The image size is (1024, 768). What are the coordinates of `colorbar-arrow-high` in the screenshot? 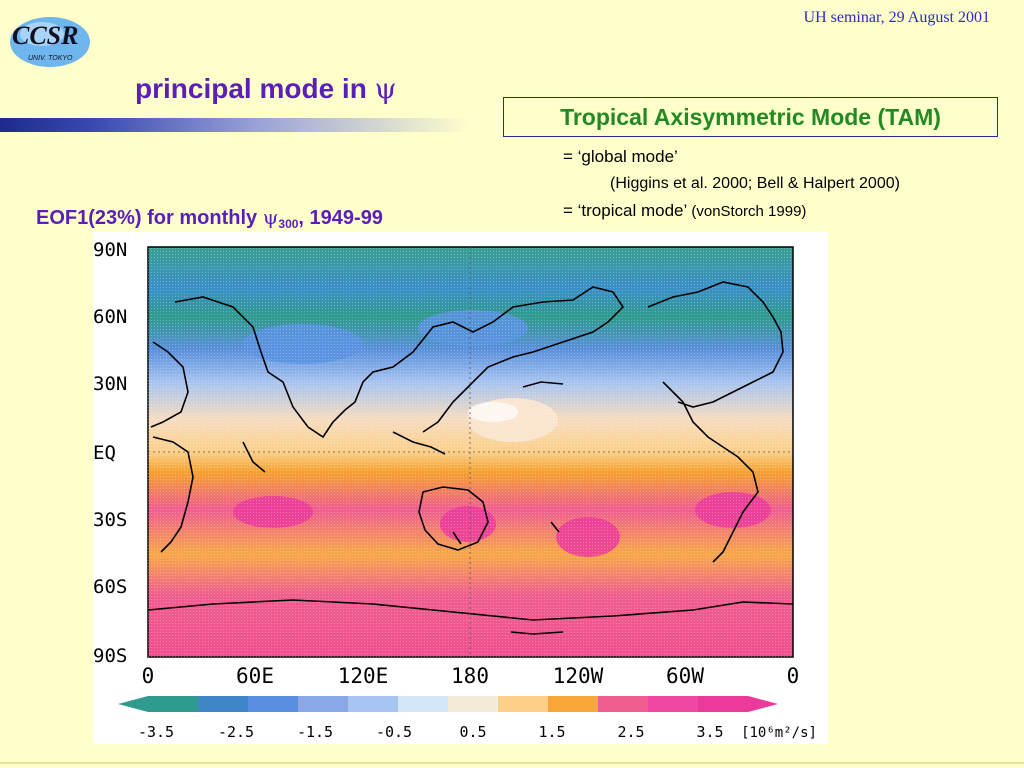 It's located at (763, 704).